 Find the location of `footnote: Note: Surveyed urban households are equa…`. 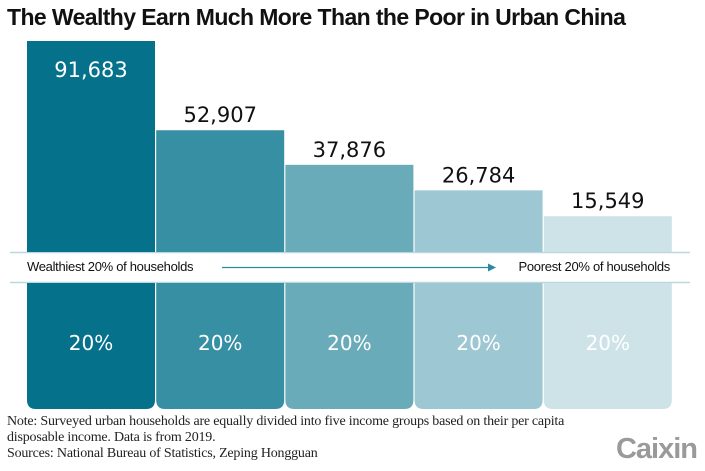

footnote: Note: Surveyed urban households are equa… is located at coordinates (285, 438).